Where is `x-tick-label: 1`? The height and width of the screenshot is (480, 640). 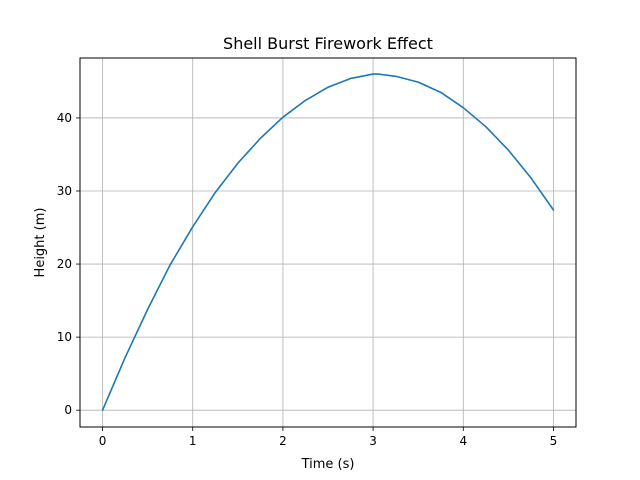
x-tick-label: 1 is located at coordinates (193, 441).